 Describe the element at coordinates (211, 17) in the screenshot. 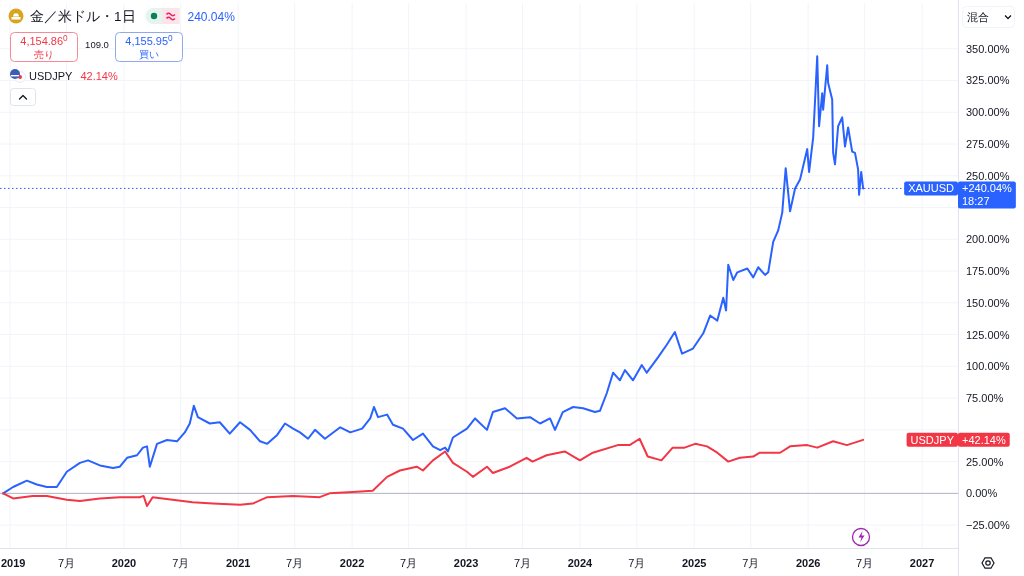

I see `annotation: 240.04%` at that location.